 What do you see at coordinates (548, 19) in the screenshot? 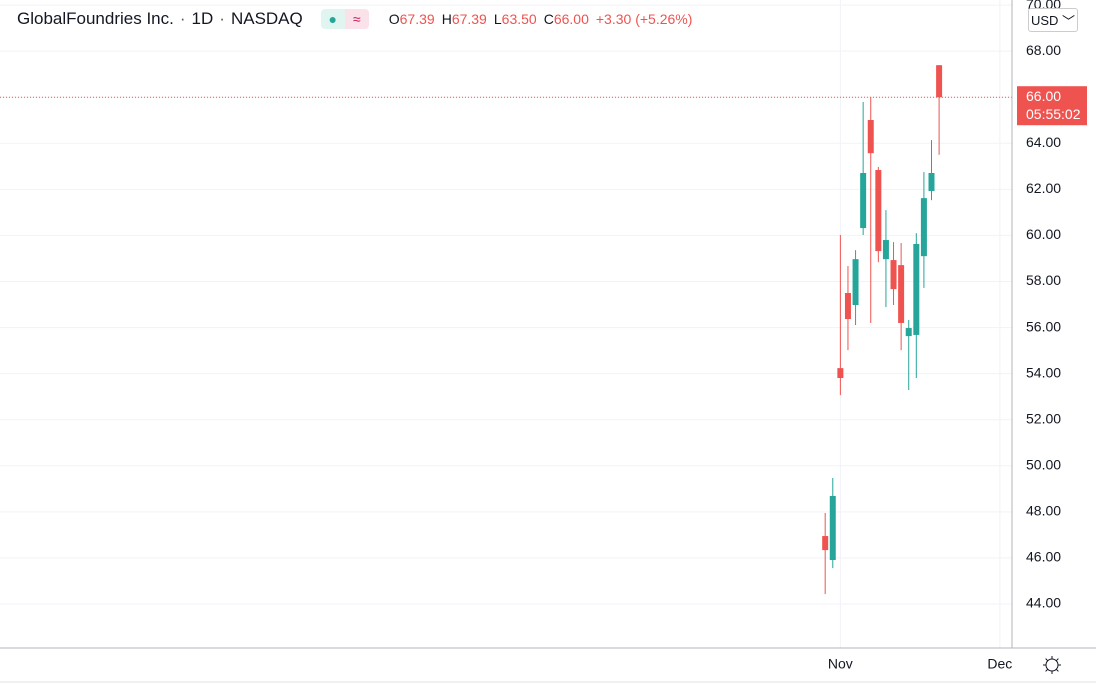
I see `ohlc-key: C` at bounding box center [548, 19].